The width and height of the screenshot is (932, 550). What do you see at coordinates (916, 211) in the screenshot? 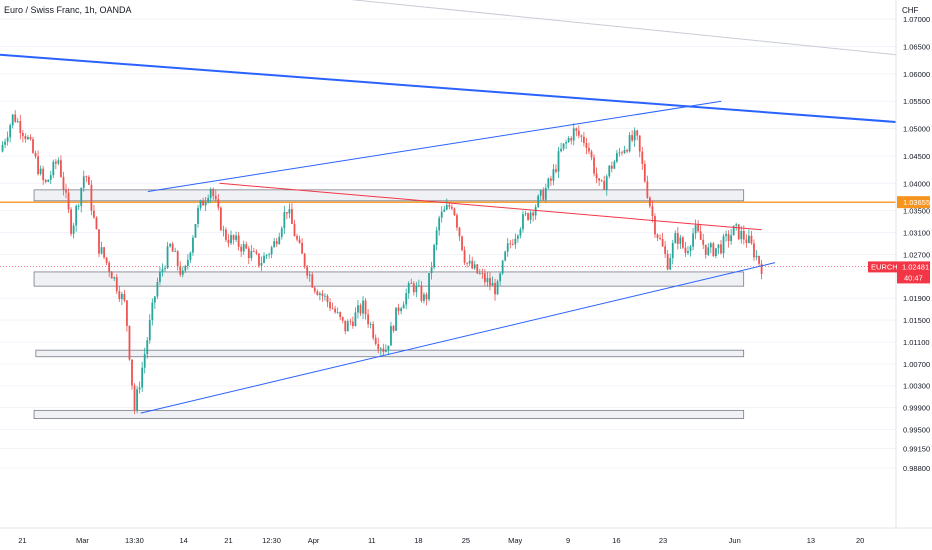
I see `y-tick-label-7: 1.03500` at bounding box center [916, 211].